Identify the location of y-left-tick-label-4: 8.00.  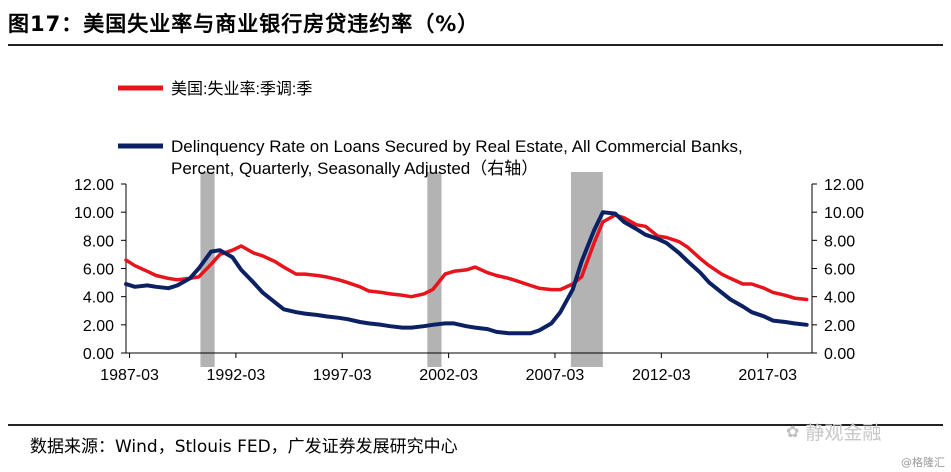
(98, 241).